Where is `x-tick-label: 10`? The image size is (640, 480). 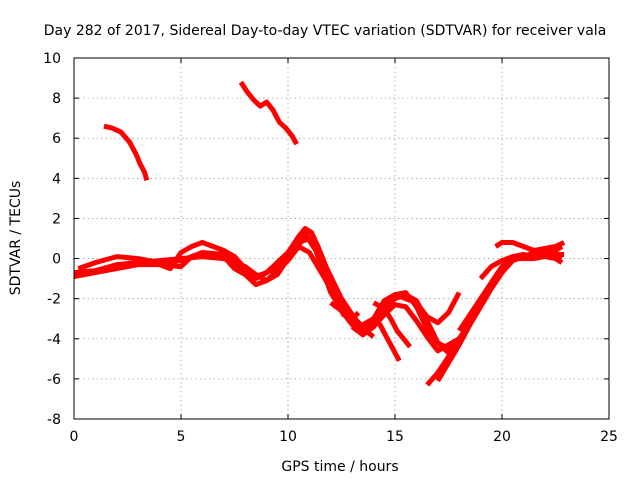 x-tick-label: 10 is located at coordinates (288, 437).